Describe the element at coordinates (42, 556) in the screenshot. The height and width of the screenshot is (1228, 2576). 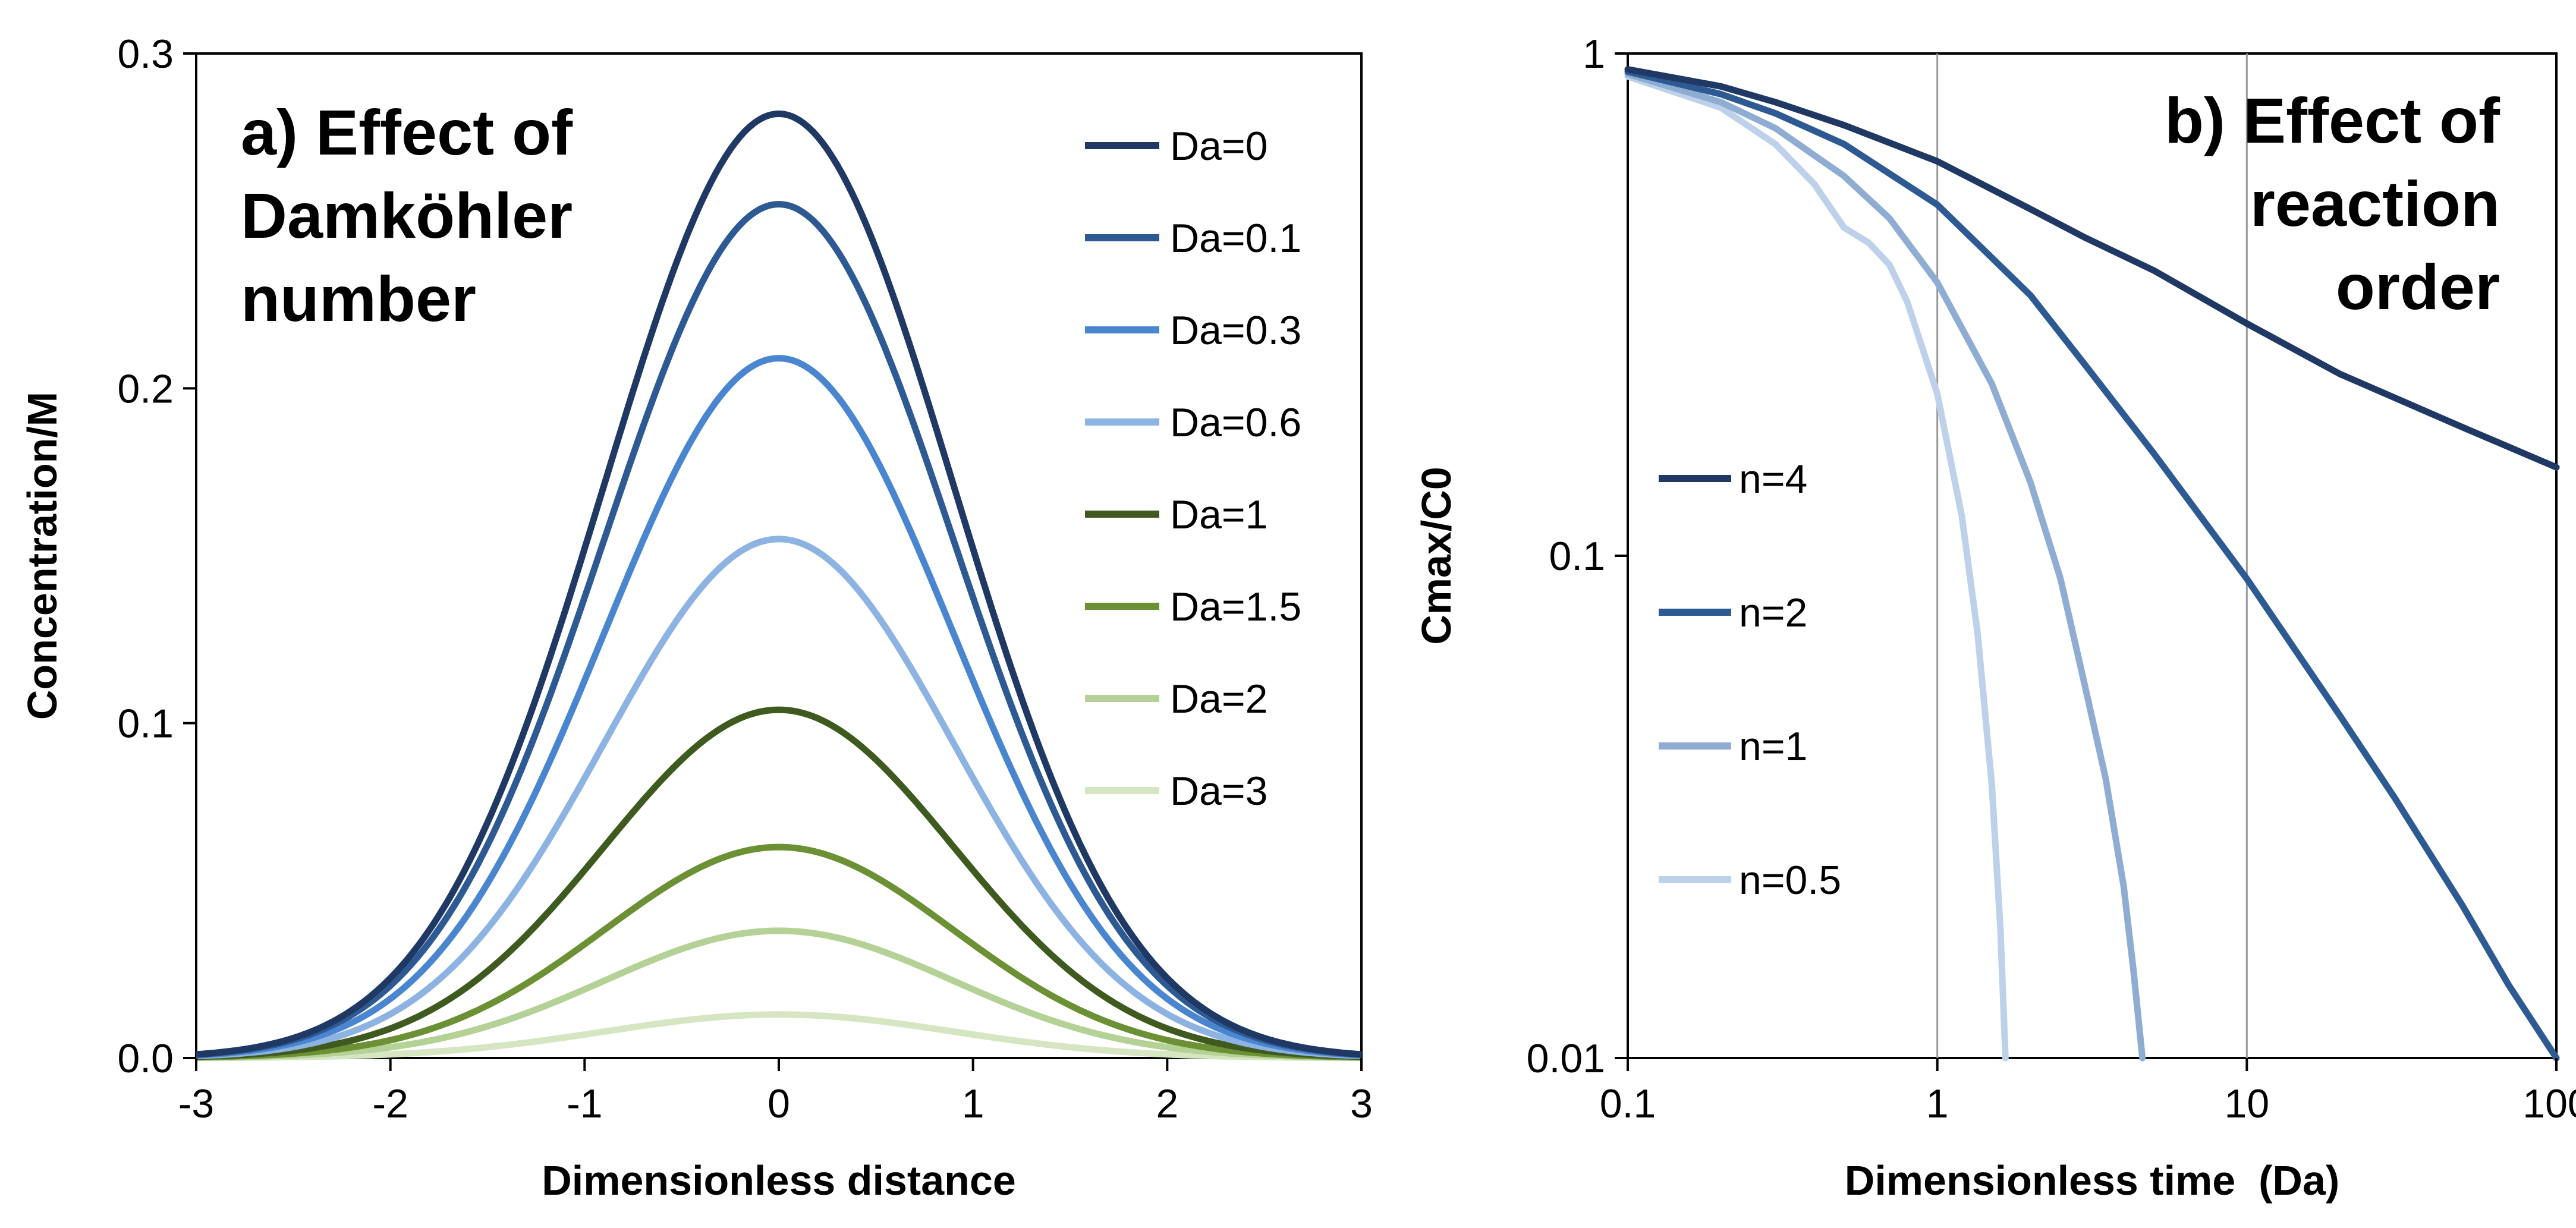
I see `panel-a-y-axis-label: Concentration/M` at that location.